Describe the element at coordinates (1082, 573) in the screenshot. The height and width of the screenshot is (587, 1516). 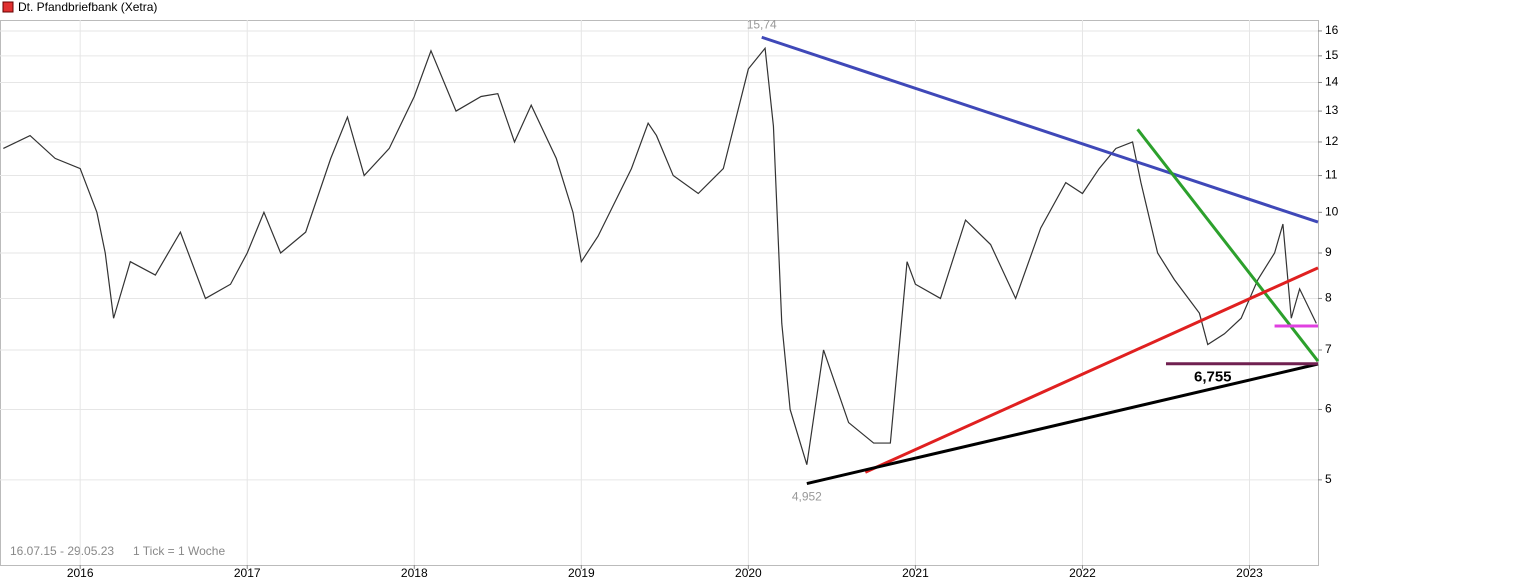
I see `x-tick-label: 2022` at that location.